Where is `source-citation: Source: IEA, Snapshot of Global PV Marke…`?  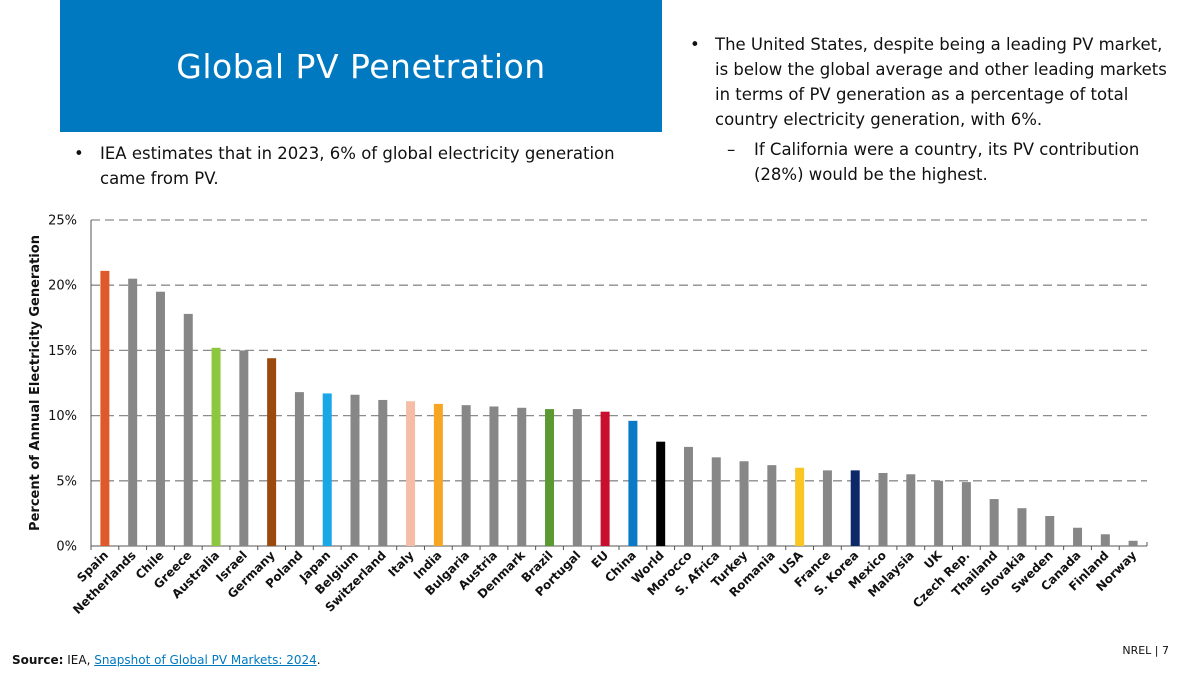
source-citation: Source: IEA, Snapshot of Global PV Marke… is located at coordinates (166, 660).